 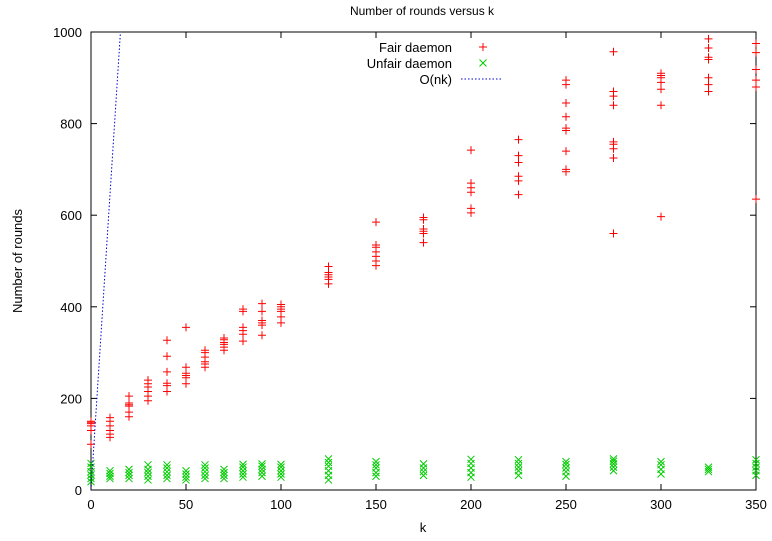 I want to click on x-tick-labels: 0 50 100 150 200 250 300 350, so click(x=426, y=504).